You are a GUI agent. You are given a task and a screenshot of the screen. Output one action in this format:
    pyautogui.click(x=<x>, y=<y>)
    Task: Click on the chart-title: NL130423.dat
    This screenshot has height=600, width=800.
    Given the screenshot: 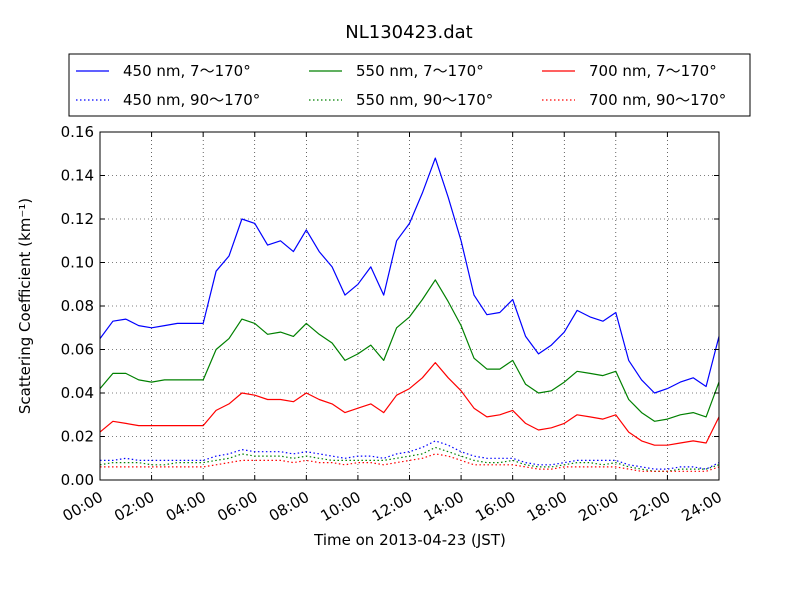 What is the action you would take?
    pyautogui.click(x=408, y=32)
    